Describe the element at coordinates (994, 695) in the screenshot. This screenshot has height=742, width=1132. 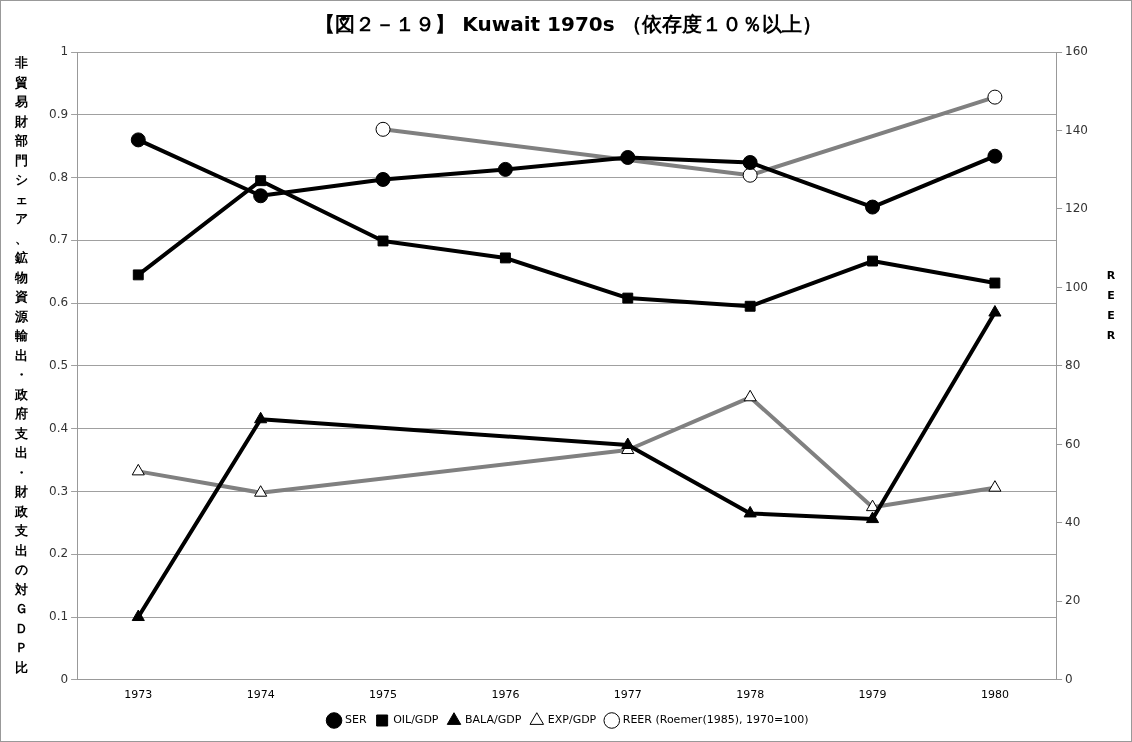
I see `x-tick-label: 1980` at that location.